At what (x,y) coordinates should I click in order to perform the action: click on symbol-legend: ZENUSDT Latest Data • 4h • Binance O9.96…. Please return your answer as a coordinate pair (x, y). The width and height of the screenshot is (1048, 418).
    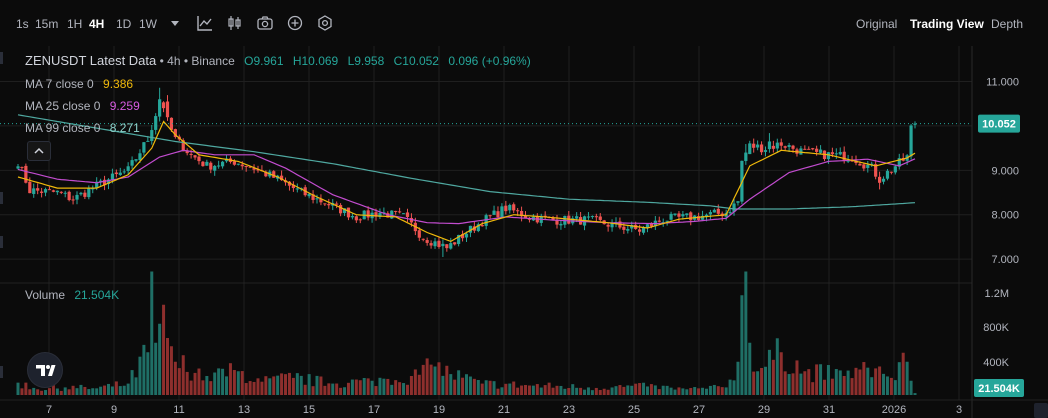
    Looking at the image, I should click on (278, 60).